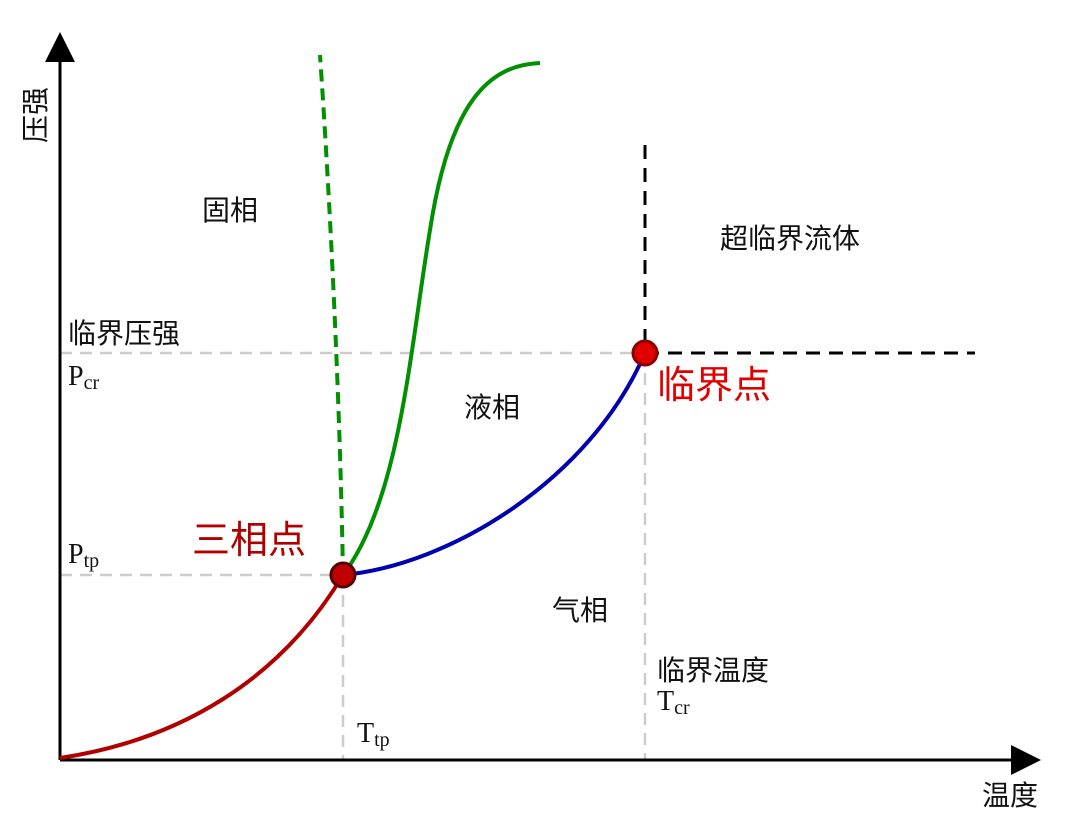 This screenshot has width=1080, height=832. What do you see at coordinates (492, 407) in the screenshot?
I see `region-label: 液相` at bounding box center [492, 407].